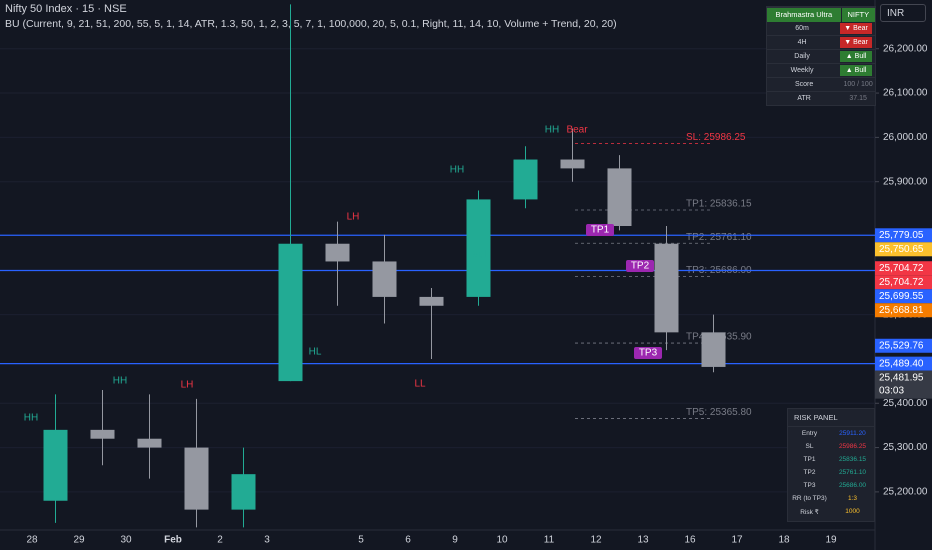 The width and height of the screenshot is (932, 550). What do you see at coordinates (719, 412) in the screenshot?
I see `level-label: TP5: 25365.80` at bounding box center [719, 412].